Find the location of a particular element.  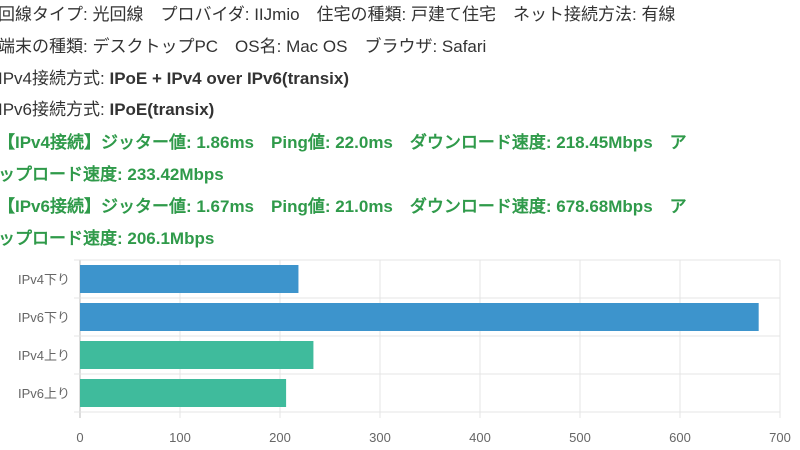

x-tick-label: 200 is located at coordinates (280, 437).